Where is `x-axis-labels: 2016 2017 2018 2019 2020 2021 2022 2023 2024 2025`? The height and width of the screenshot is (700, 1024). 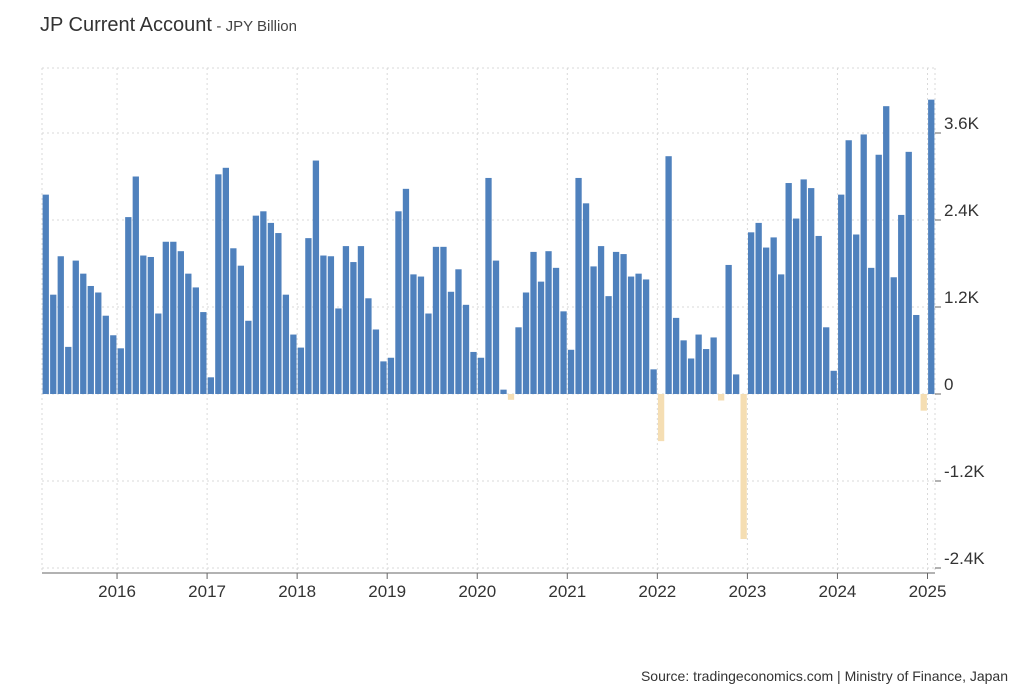
x-axis-labels: 2016 2017 2018 2019 2020 2021 2022 2023 2024 2025 is located at coordinates (522, 591).